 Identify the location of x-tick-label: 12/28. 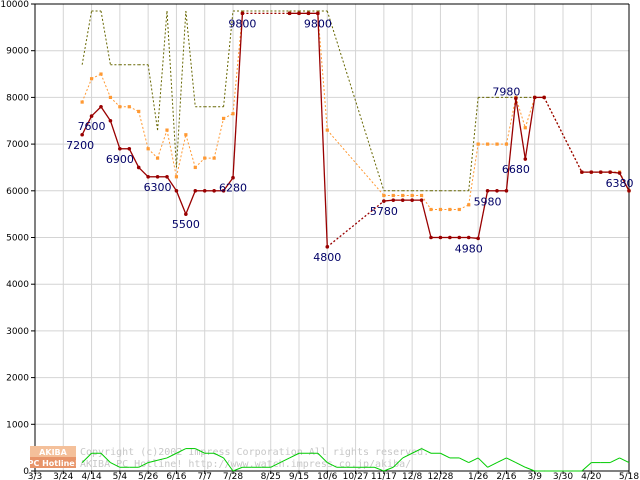
(440, 476).